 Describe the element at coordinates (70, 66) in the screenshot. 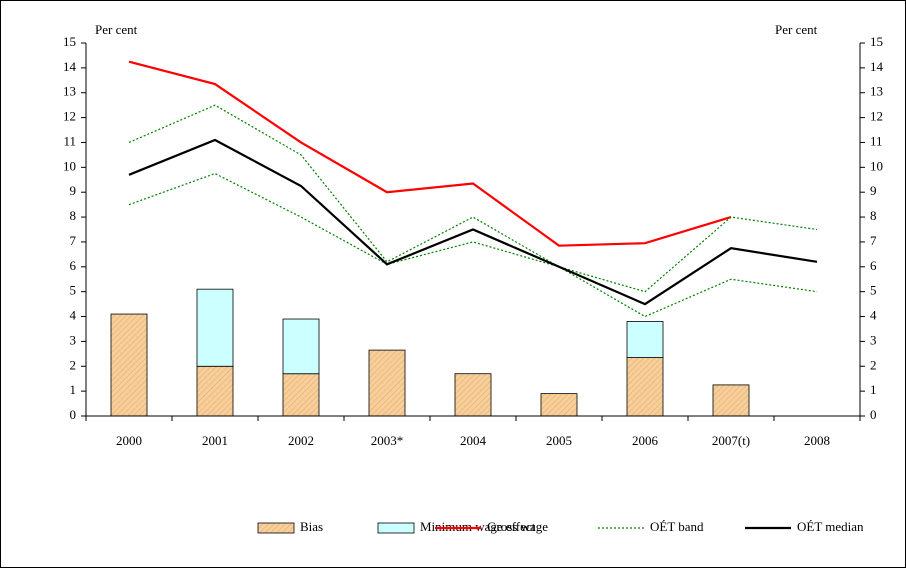

I see `y-tick-label: 14` at that location.